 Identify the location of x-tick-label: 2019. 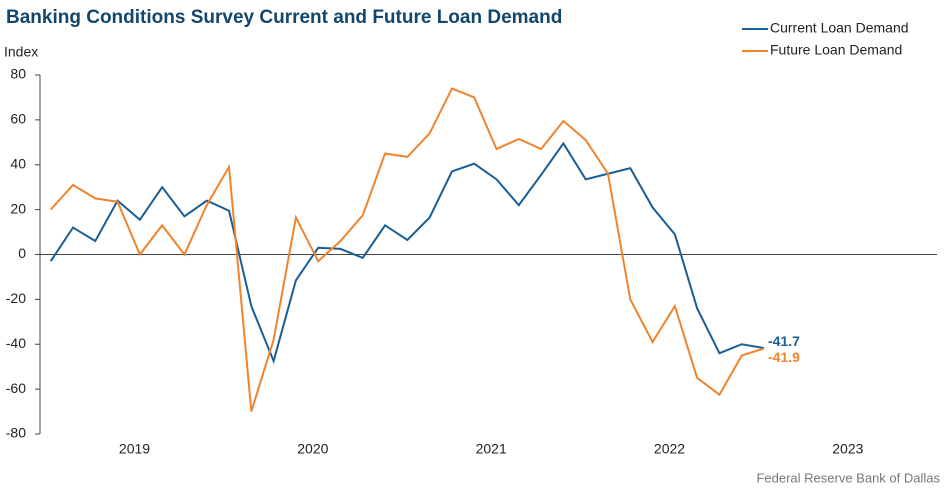
(134, 449).